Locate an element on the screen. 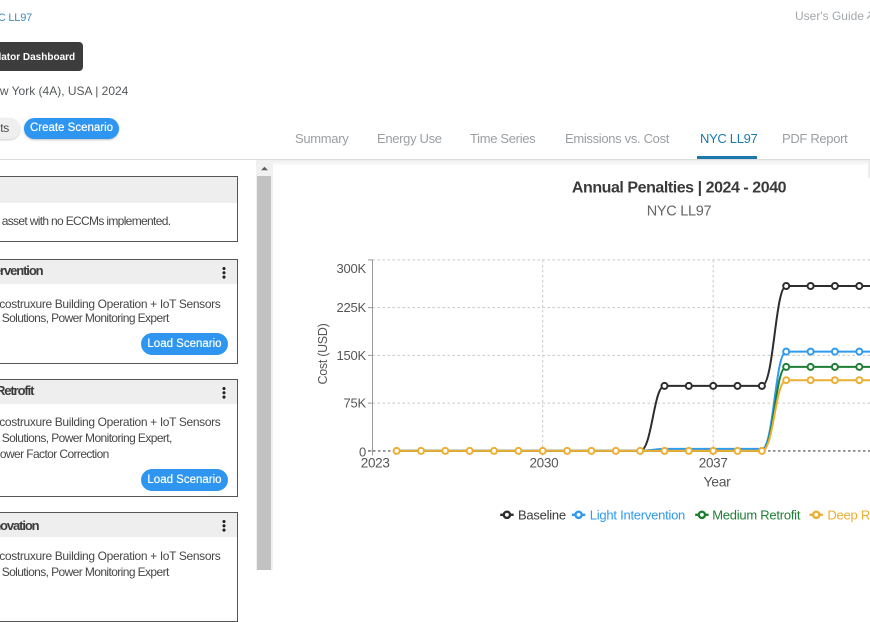 This screenshot has width=870, height=622. svg-text: 150K is located at coordinates (351, 355).